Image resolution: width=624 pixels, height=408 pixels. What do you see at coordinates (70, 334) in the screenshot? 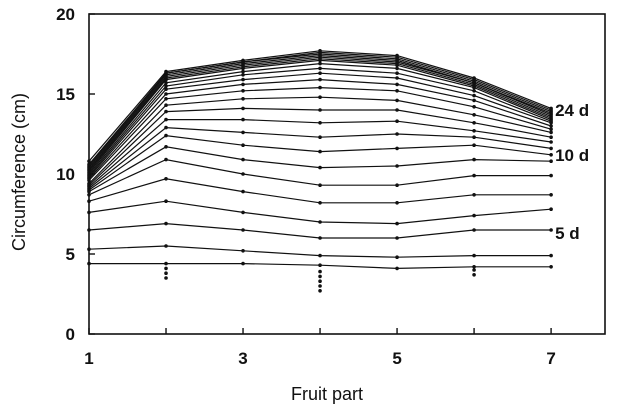
I see `y-tick-label: 0` at bounding box center [70, 334].